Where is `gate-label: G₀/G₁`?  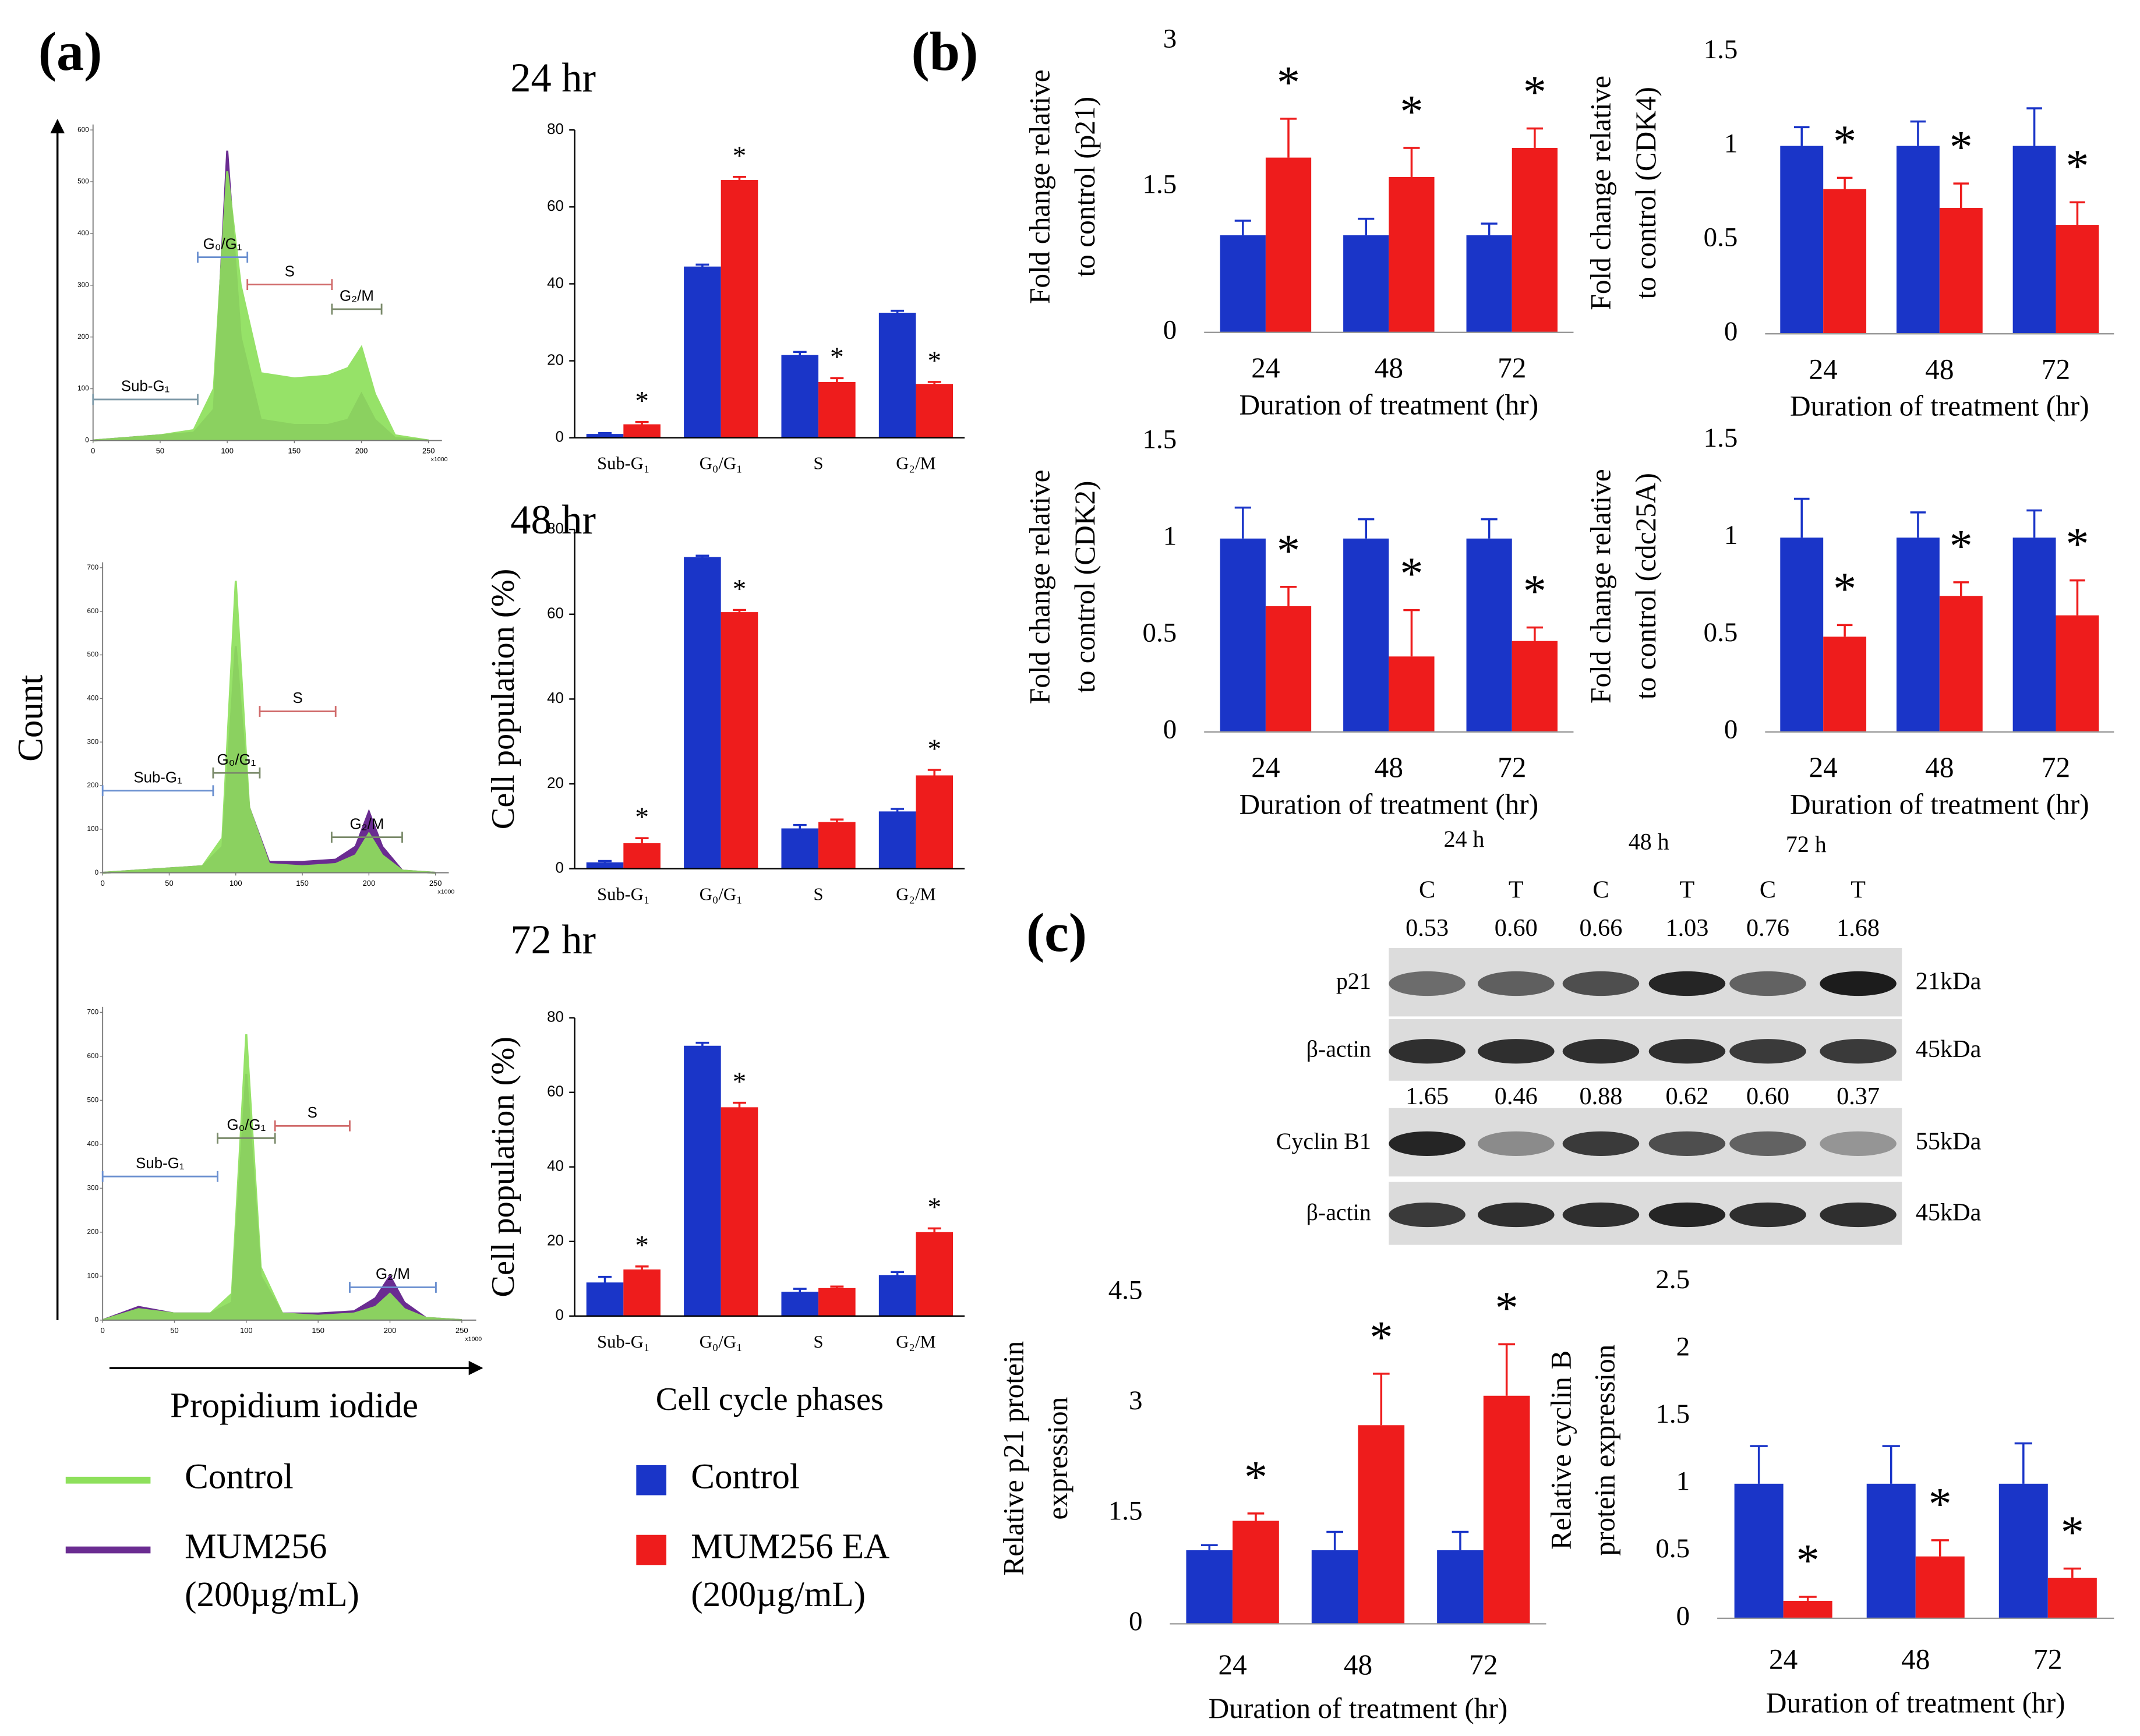
gate-label: G₀/G₁ is located at coordinates (246, 1125).